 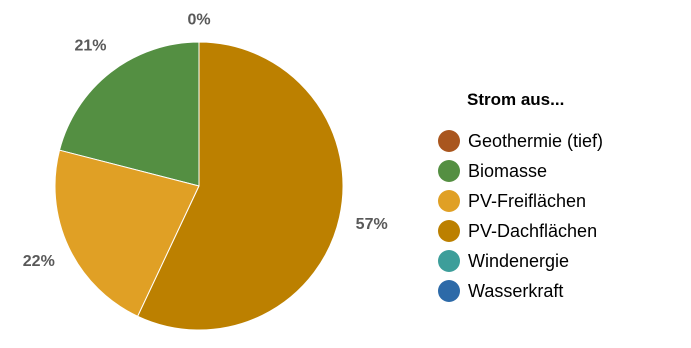 What do you see at coordinates (127, 233) in the screenshot?
I see `pie-slice-pv-freifl-chen` at bounding box center [127, 233].